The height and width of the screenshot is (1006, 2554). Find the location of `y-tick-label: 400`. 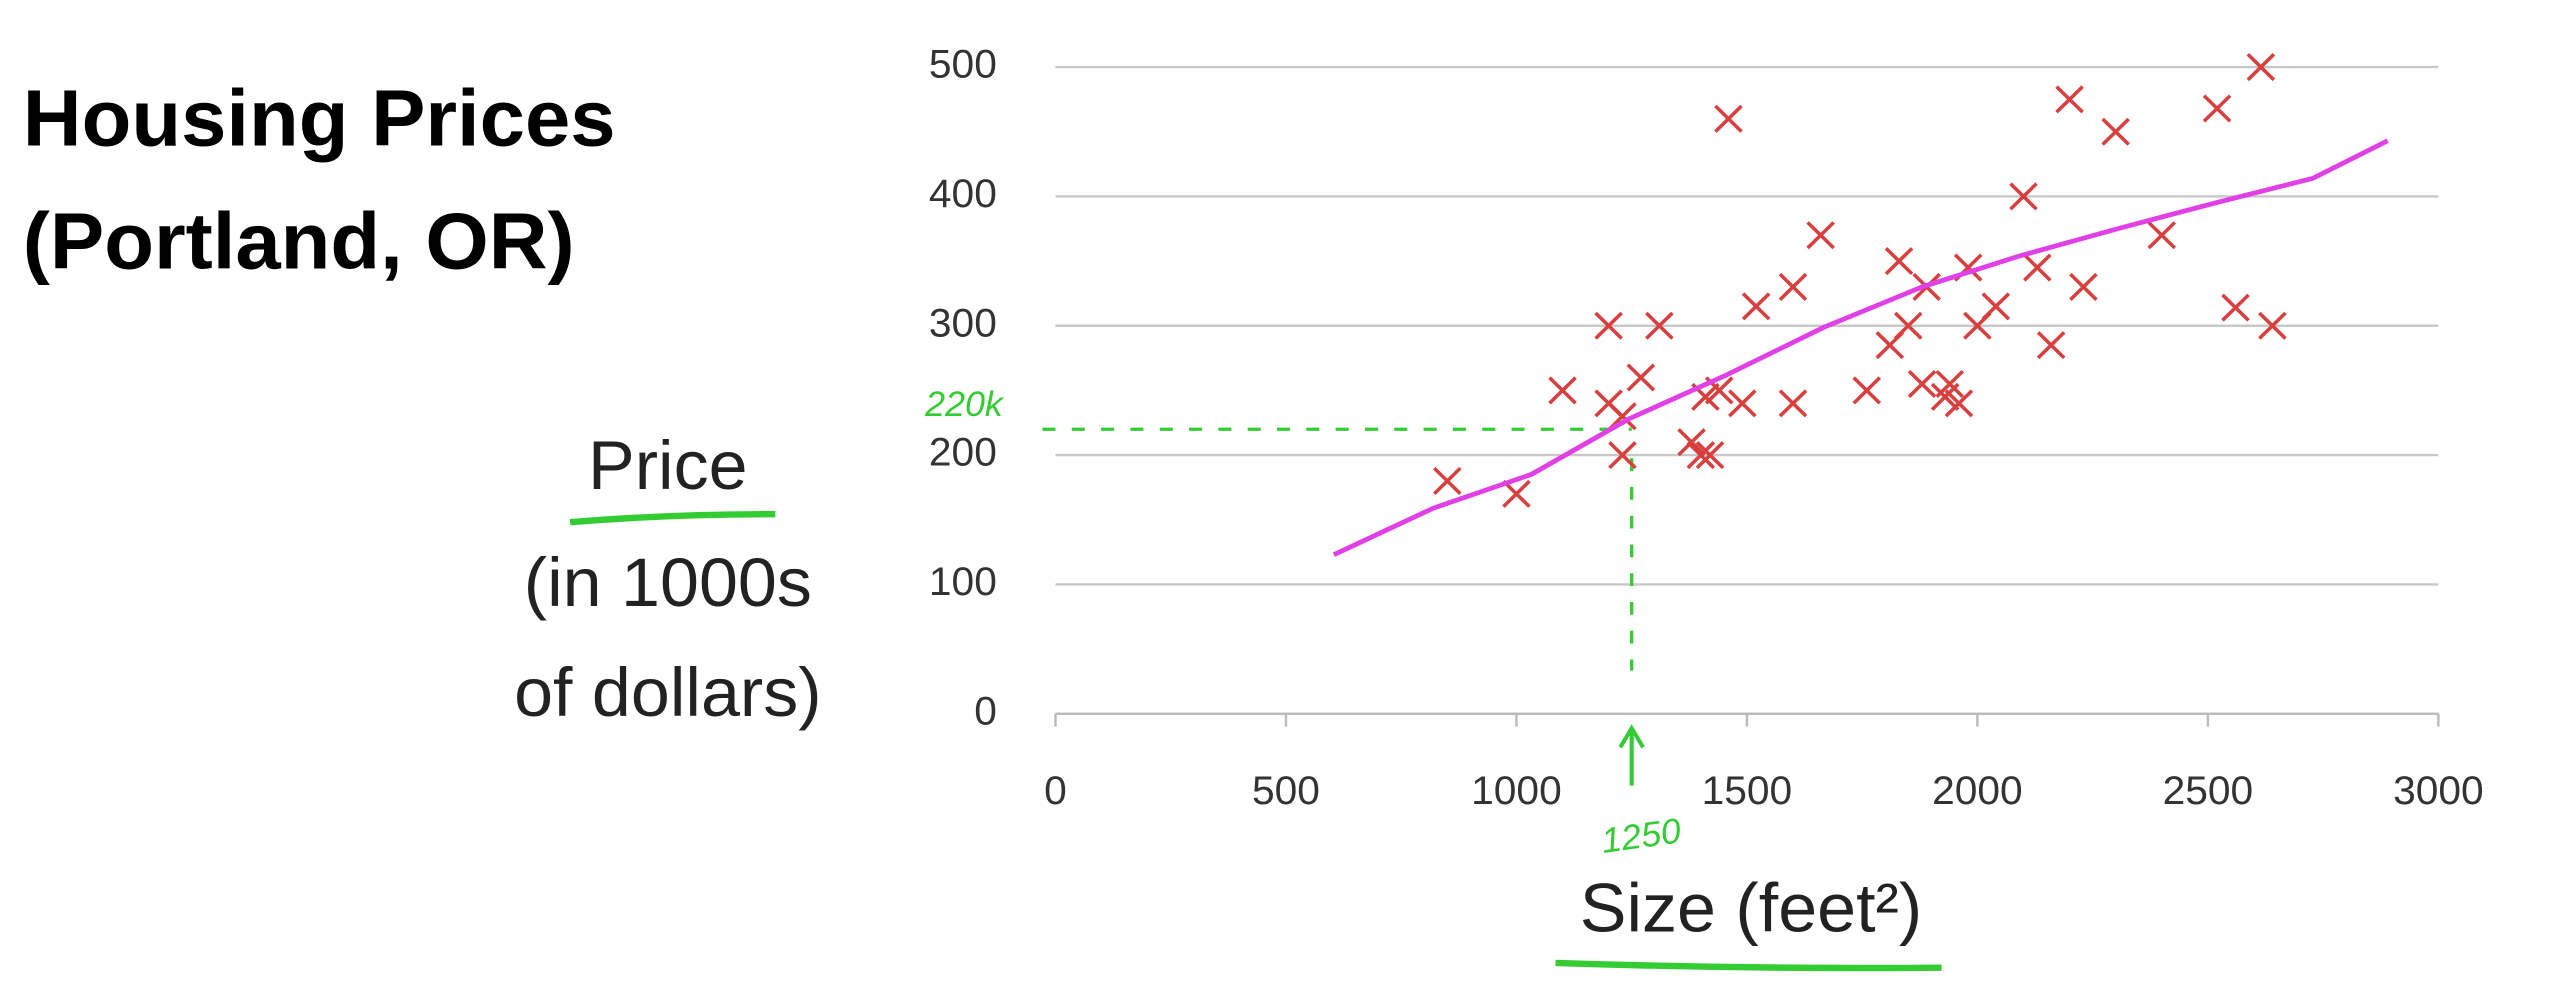

y-tick-label: 400 is located at coordinates (963, 193).